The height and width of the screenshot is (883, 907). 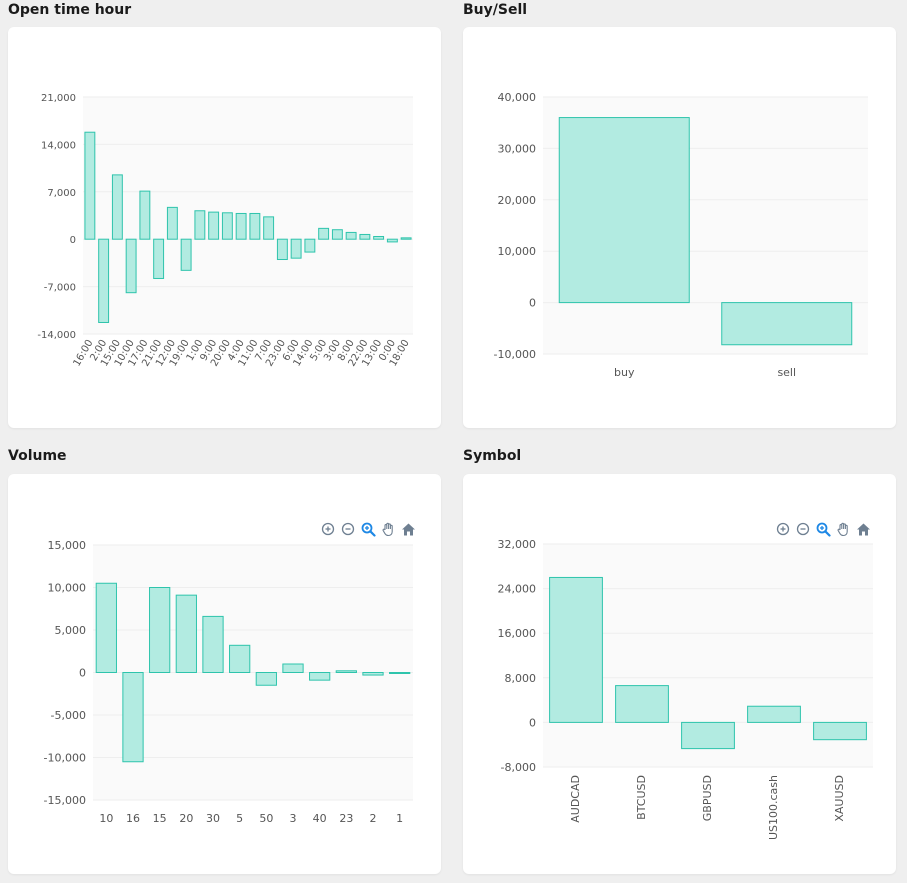 What do you see at coordinates (787, 324) in the screenshot?
I see `bar-sell` at bounding box center [787, 324].